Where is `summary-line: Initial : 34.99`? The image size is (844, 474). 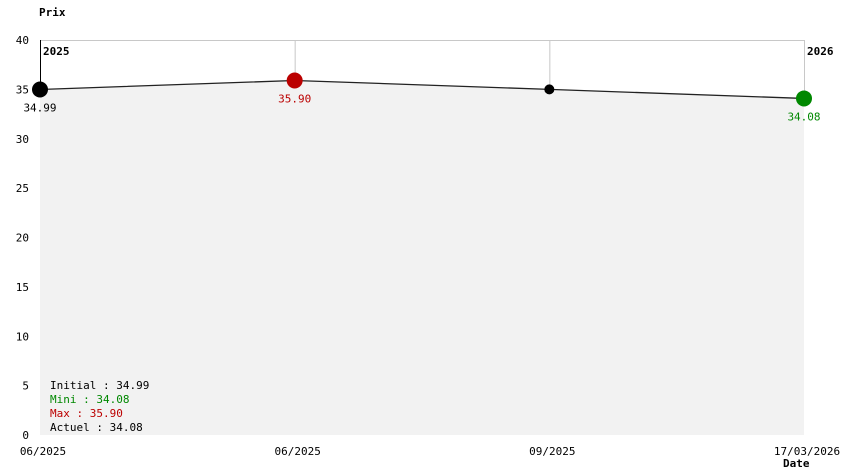
summary-line: Initial : 34.99 is located at coordinates (99, 385).